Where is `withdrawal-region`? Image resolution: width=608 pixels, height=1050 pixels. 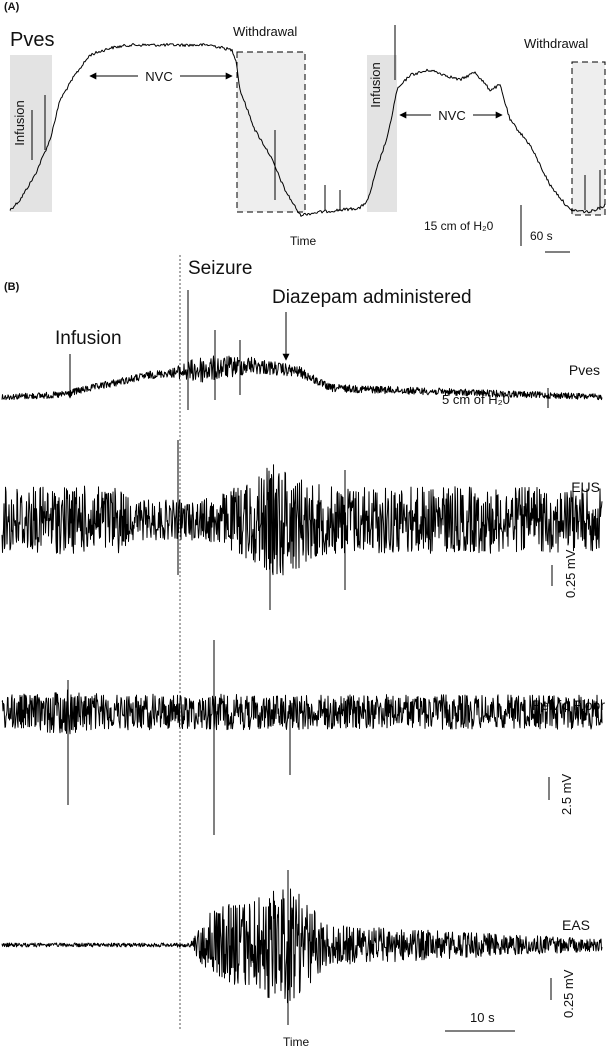
withdrawal-region is located at coordinates (271, 132).